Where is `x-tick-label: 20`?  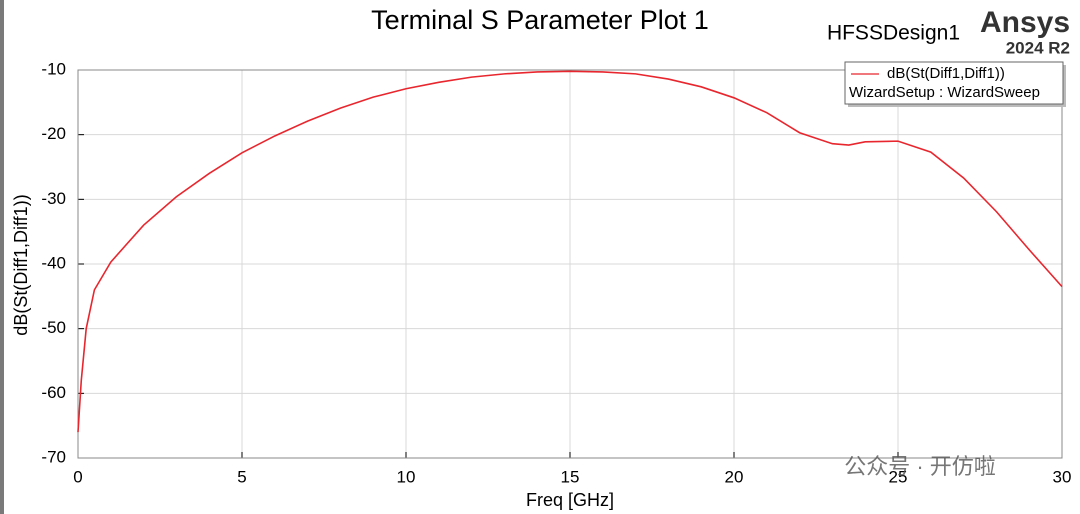 x-tick-label: 20 is located at coordinates (734, 476).